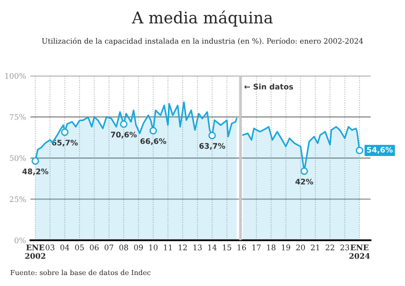 This screenshot has height=286, width=405. I want to click on chart-title: A media máquina, so click(202, 18).